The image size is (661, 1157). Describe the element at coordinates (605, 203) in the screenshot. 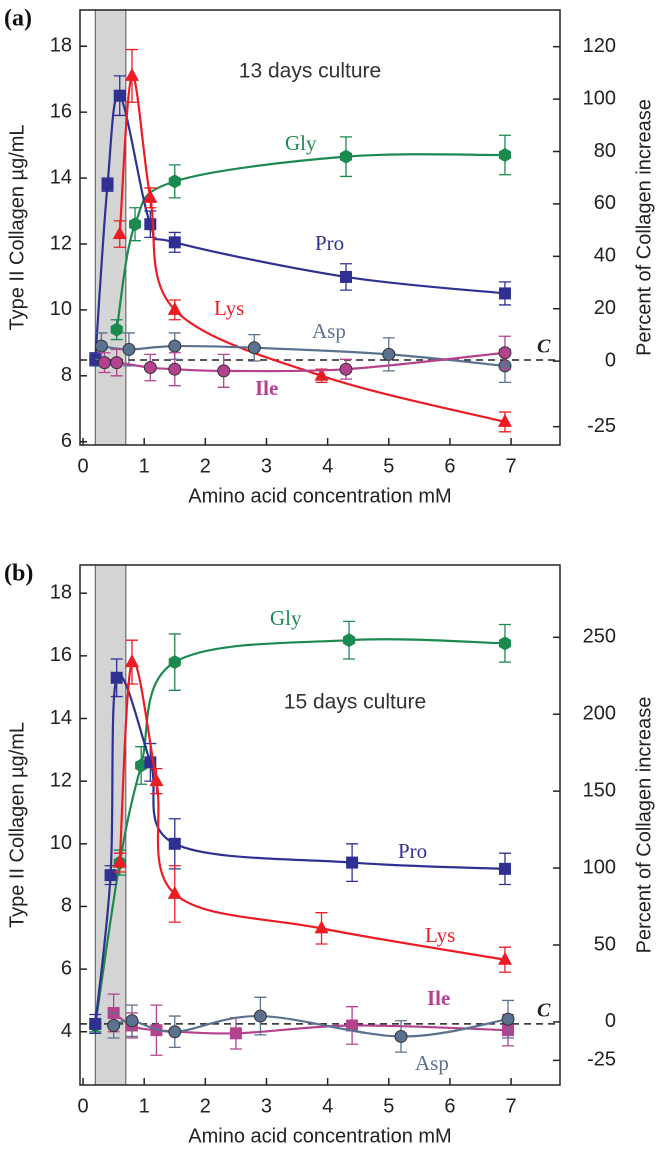

I see `y2-tick-label: 60` at that location.